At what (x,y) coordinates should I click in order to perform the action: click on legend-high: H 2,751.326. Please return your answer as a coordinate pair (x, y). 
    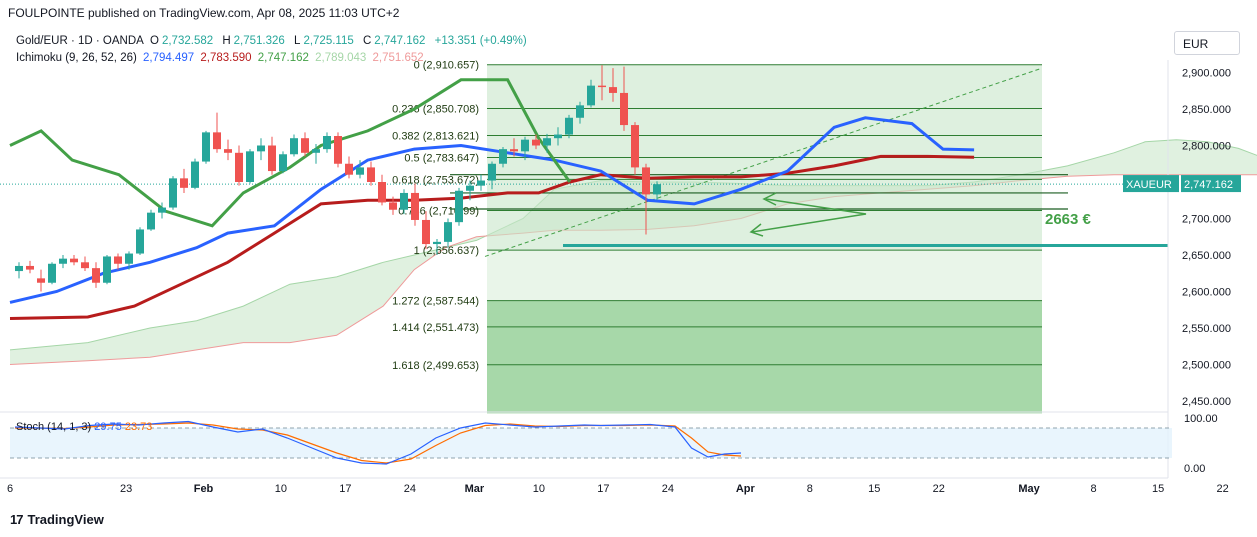
    Looking at the image, I should click on (253, 41).